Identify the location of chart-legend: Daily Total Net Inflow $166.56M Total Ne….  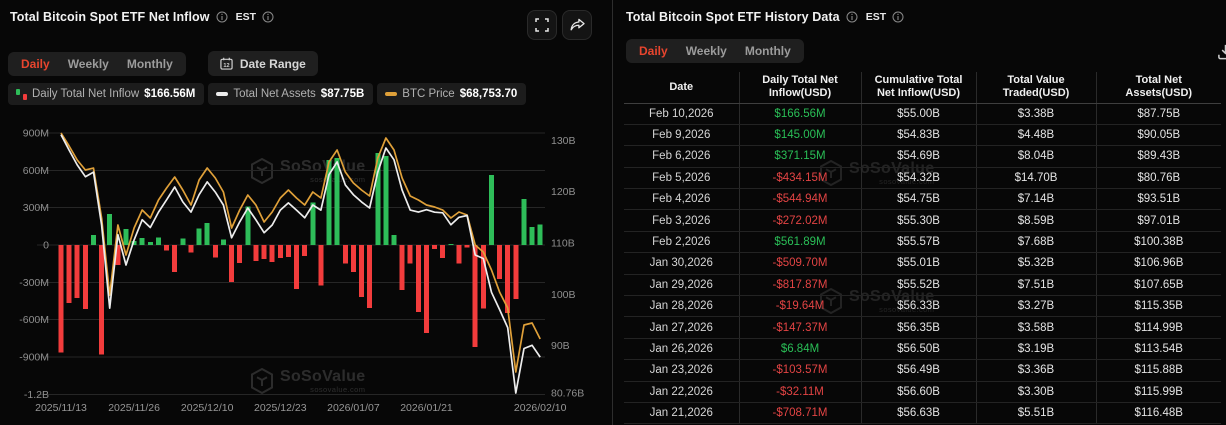
(267, 94).